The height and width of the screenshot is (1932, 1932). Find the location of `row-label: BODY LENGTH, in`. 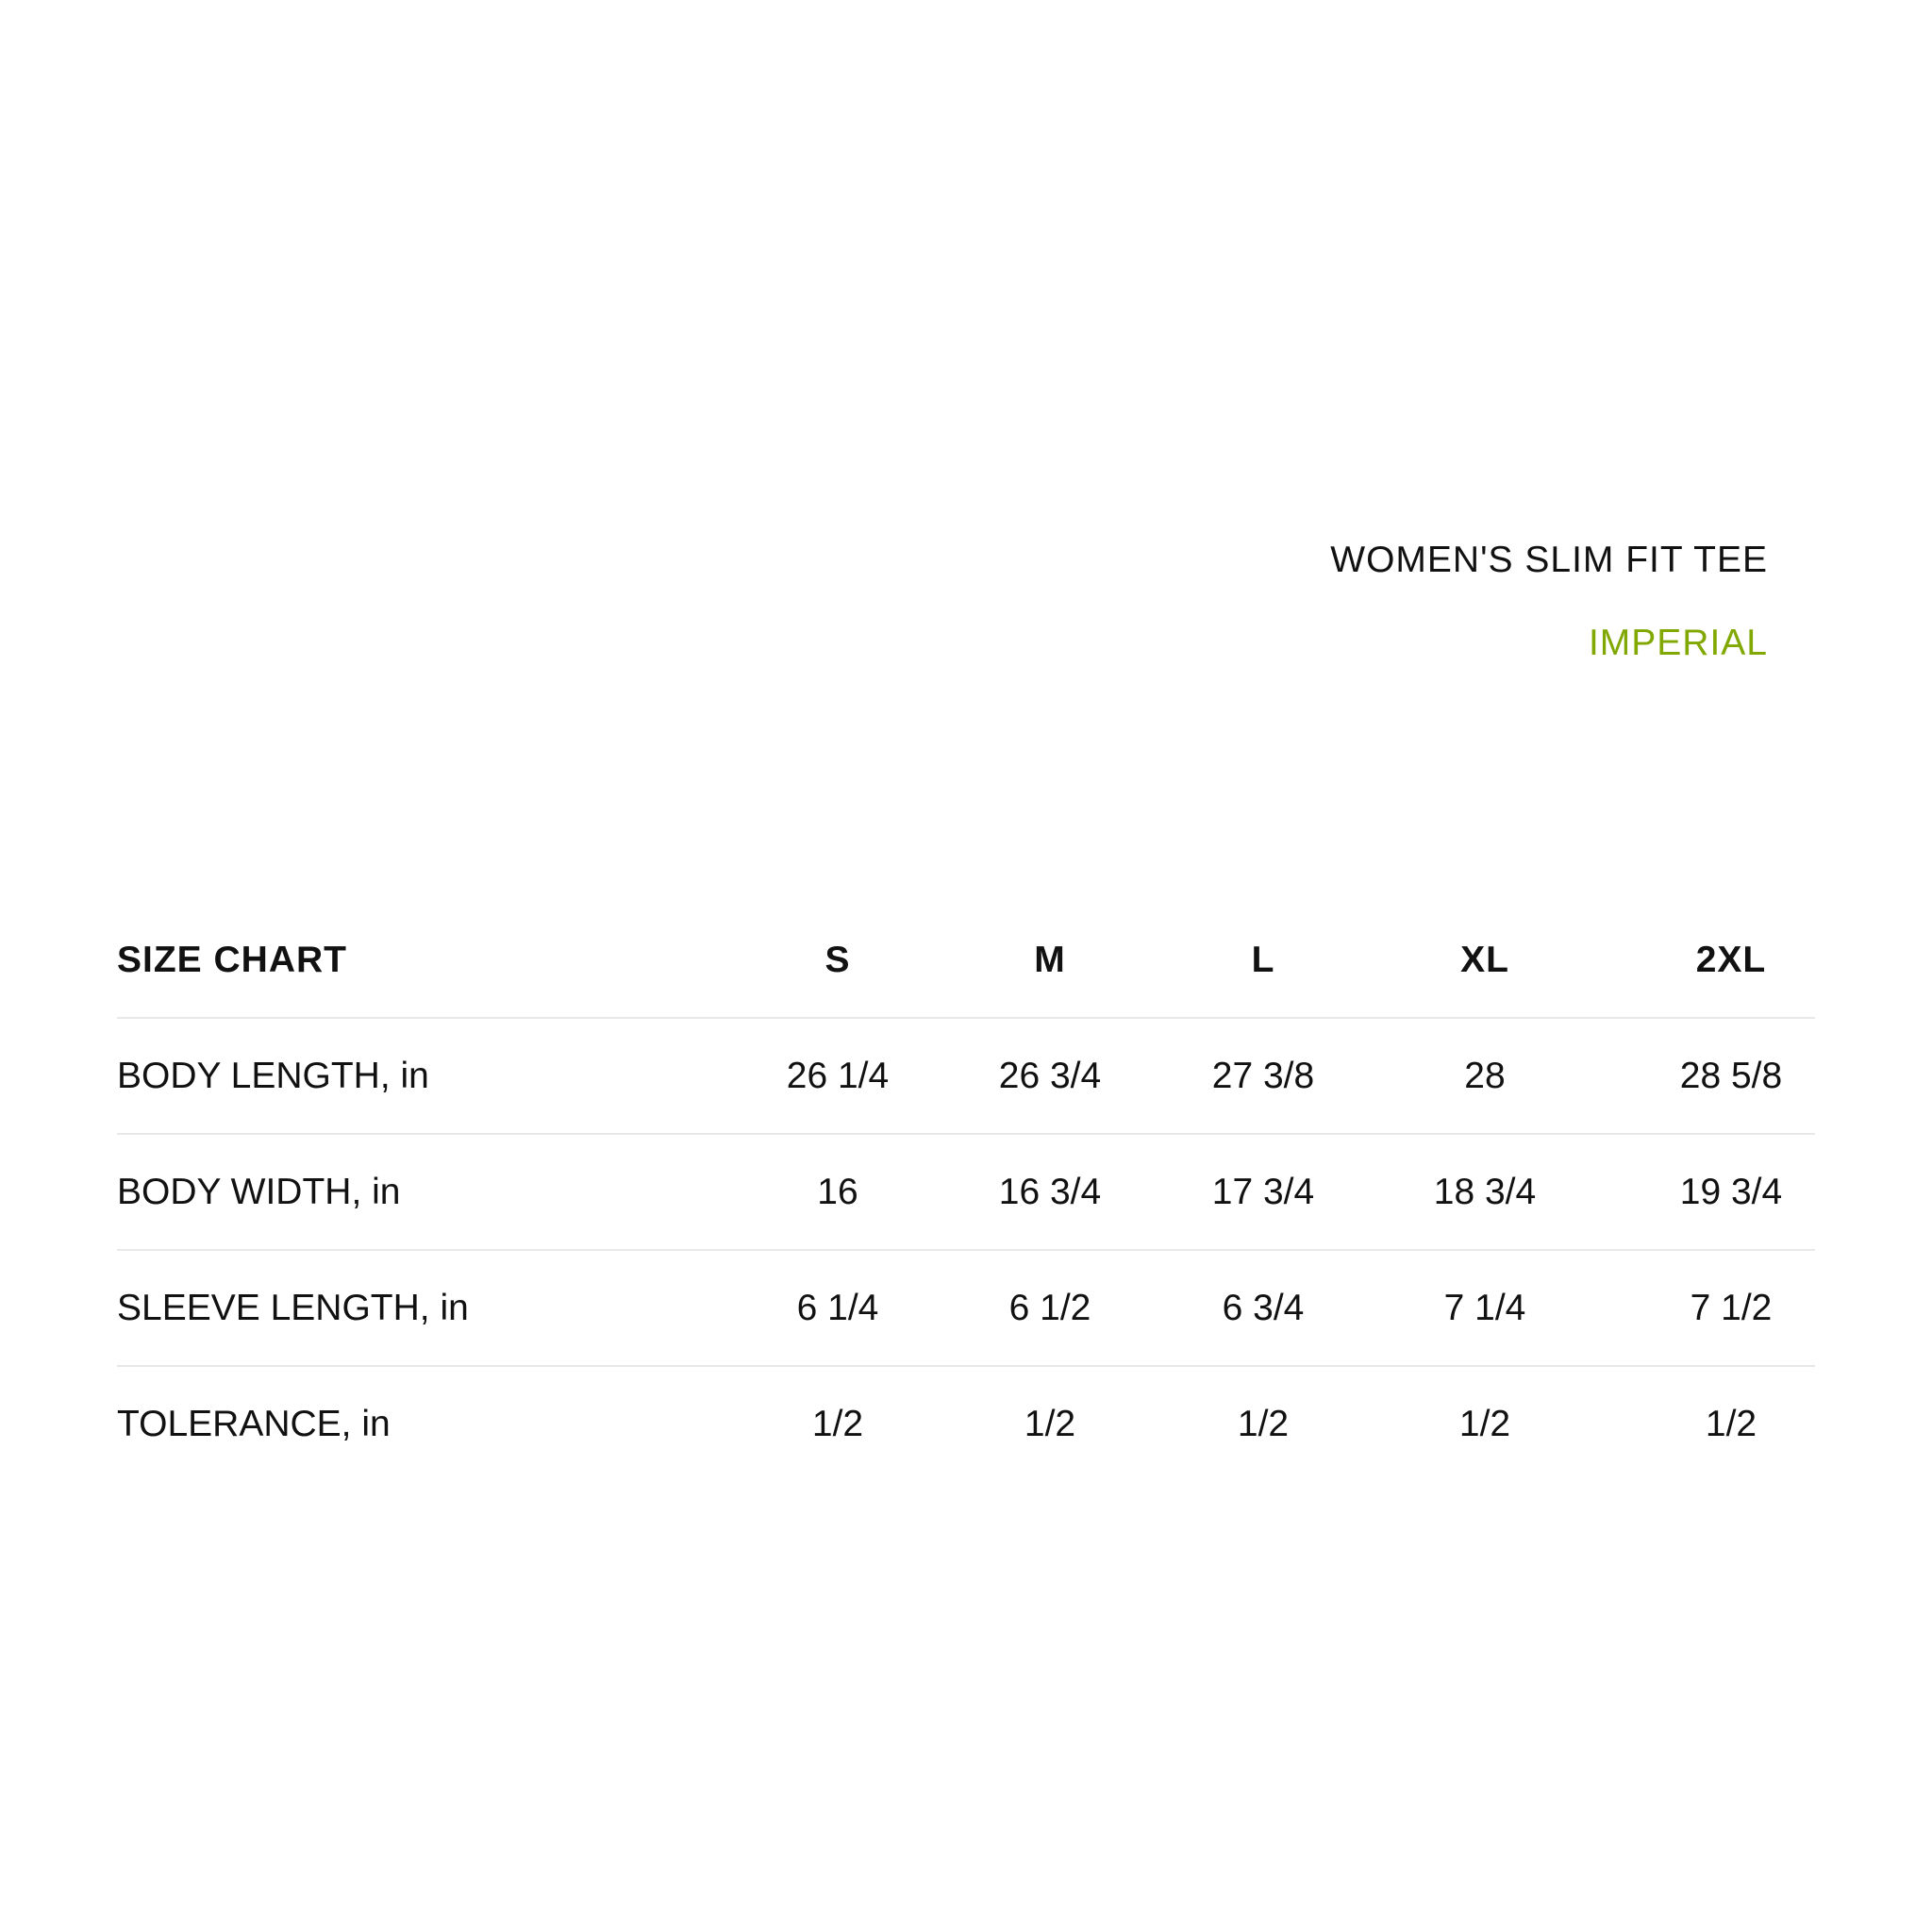

row-label: BODY LENGTH, in is located at coordinates (273, 1076).